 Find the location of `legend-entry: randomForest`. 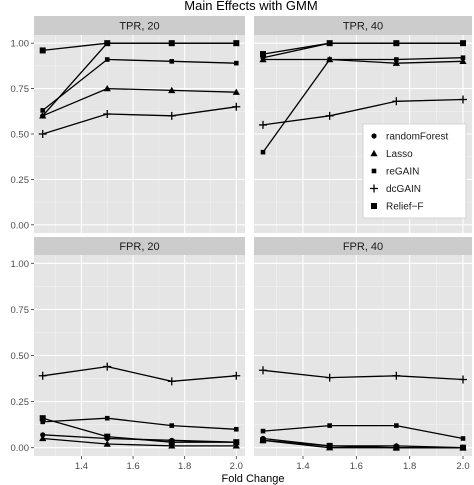

legend-entry: randomForest is located at coordinates (409, 137).